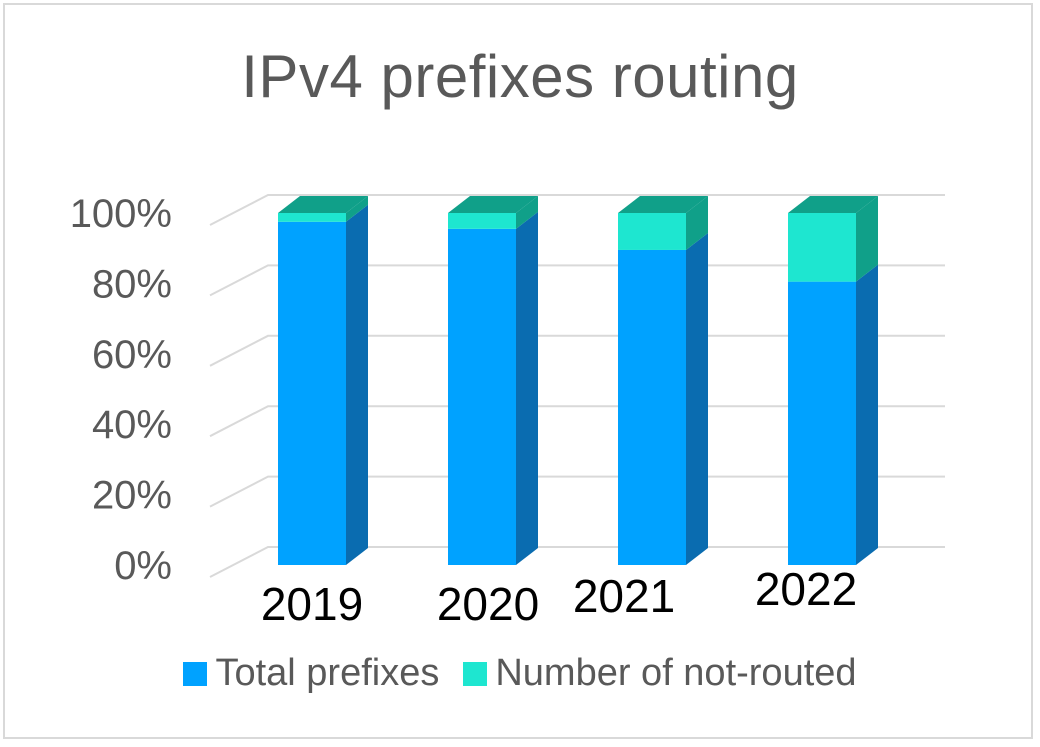 This screenshot has height=747, width=1040. Describe the element at coordinates (132, 496) in the screenshot. I see `y-tick-label: 20%` at that location.